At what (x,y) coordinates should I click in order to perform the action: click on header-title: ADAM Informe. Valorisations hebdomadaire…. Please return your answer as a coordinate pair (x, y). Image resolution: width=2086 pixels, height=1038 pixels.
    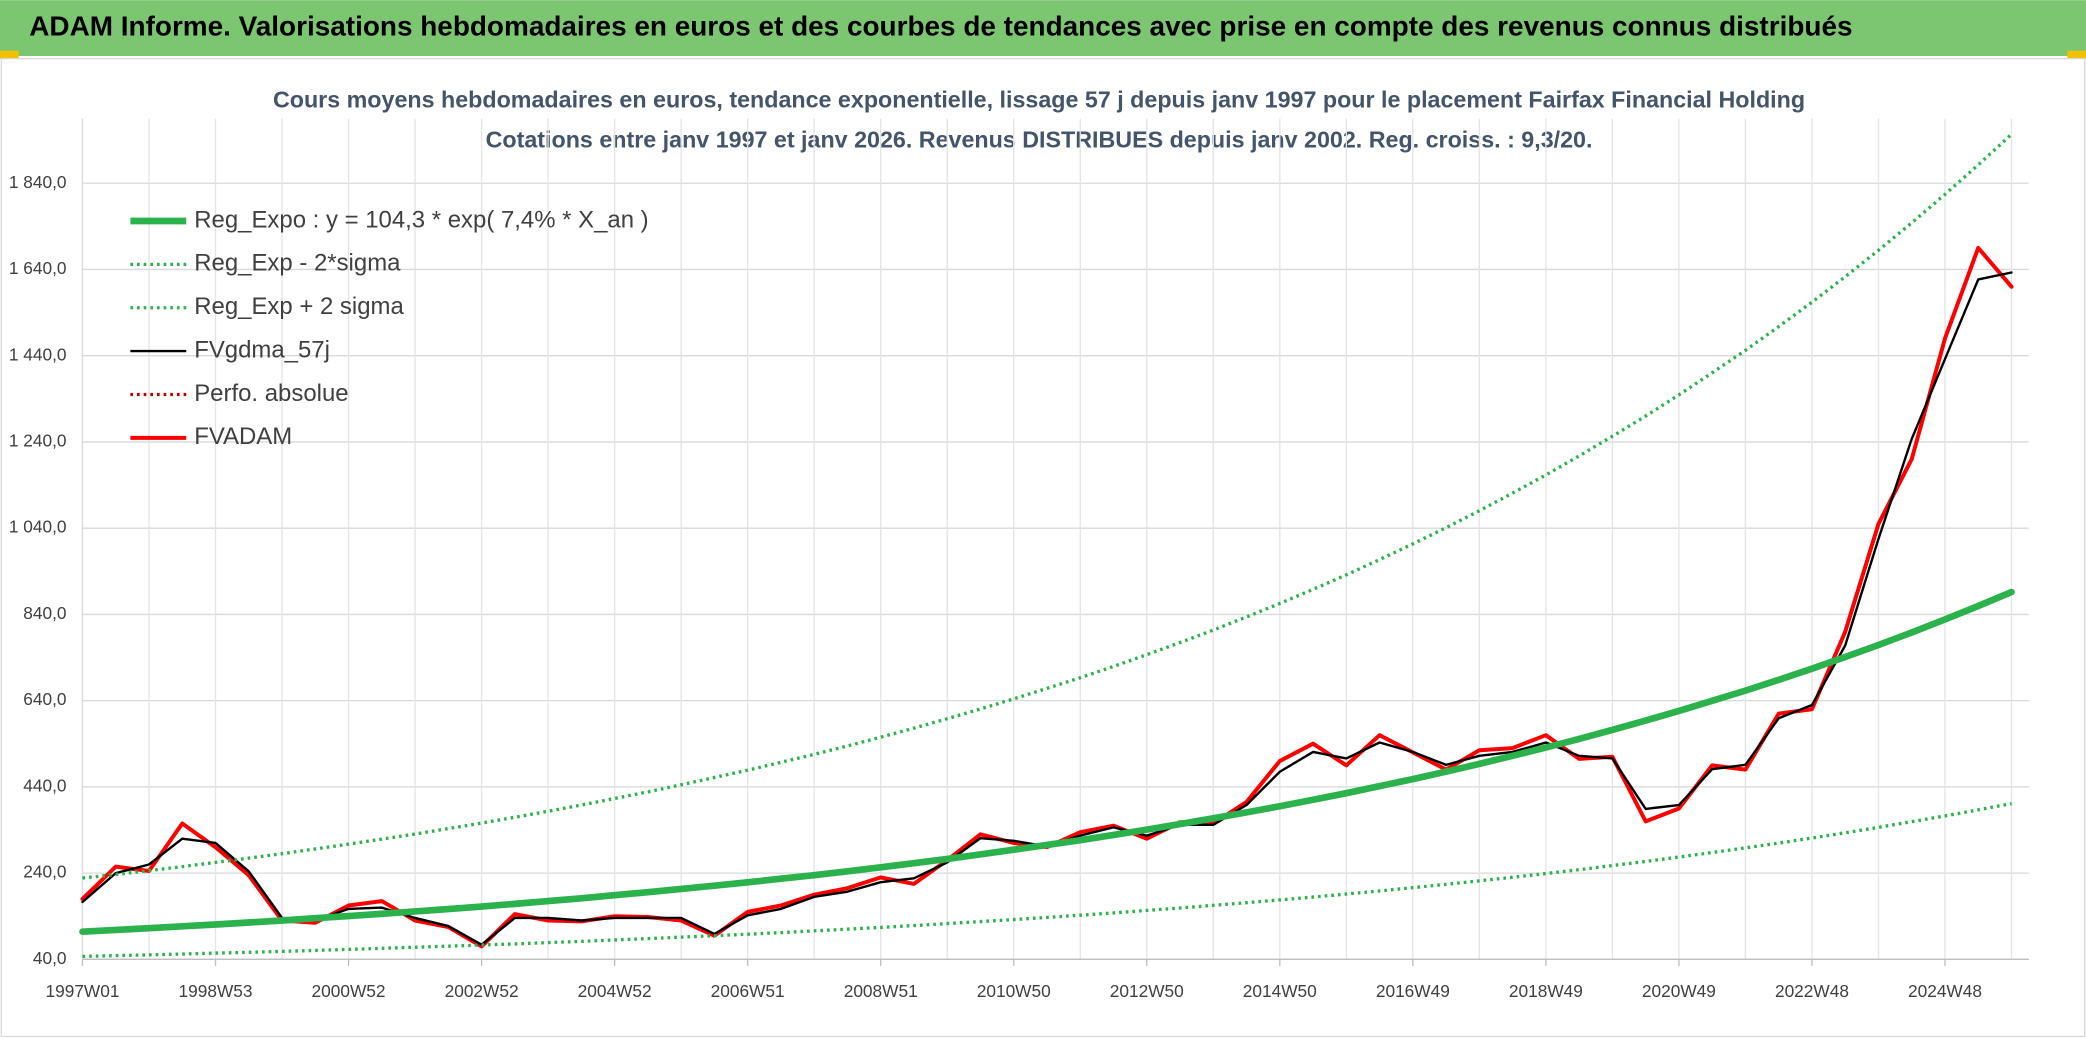
    Looking at the image, I should click on (940, 25).